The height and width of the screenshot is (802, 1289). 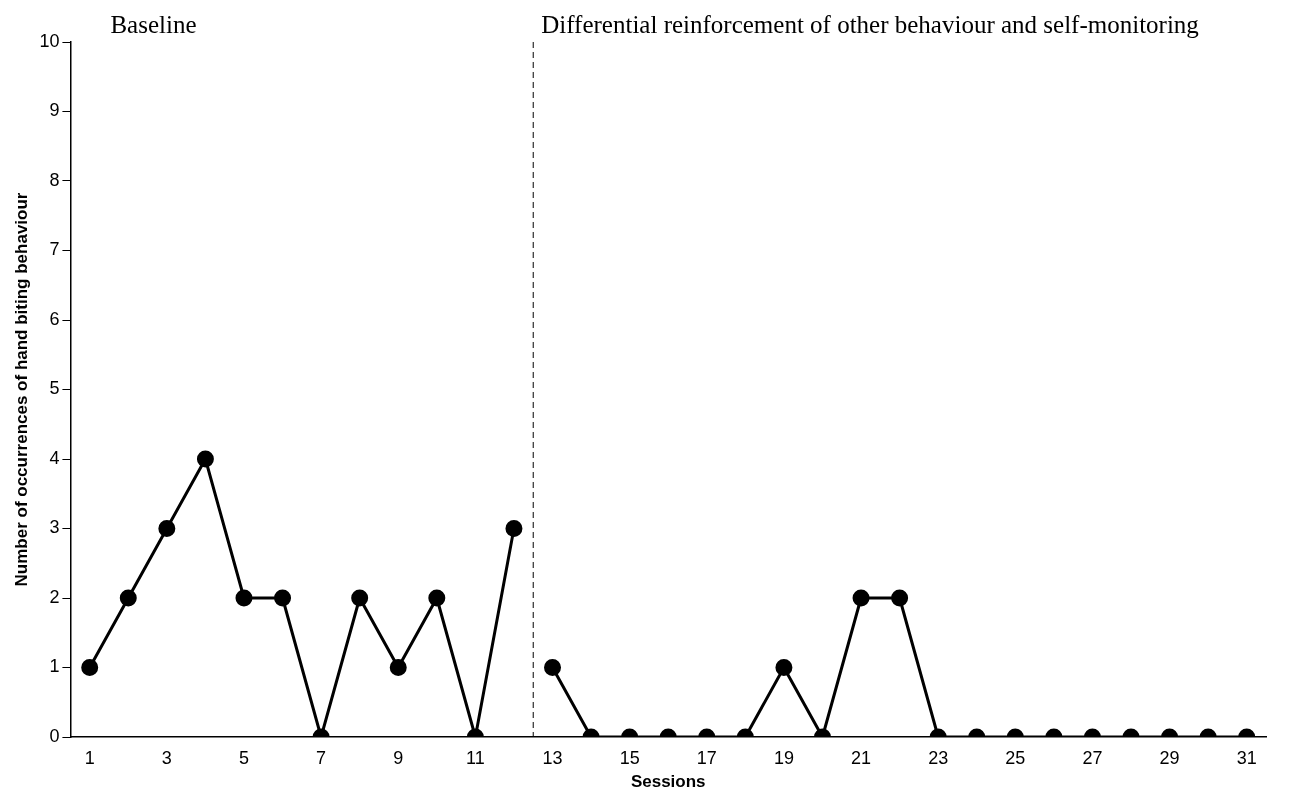 I want to click on x-tick-label: 21, so click(x=861, y=757).